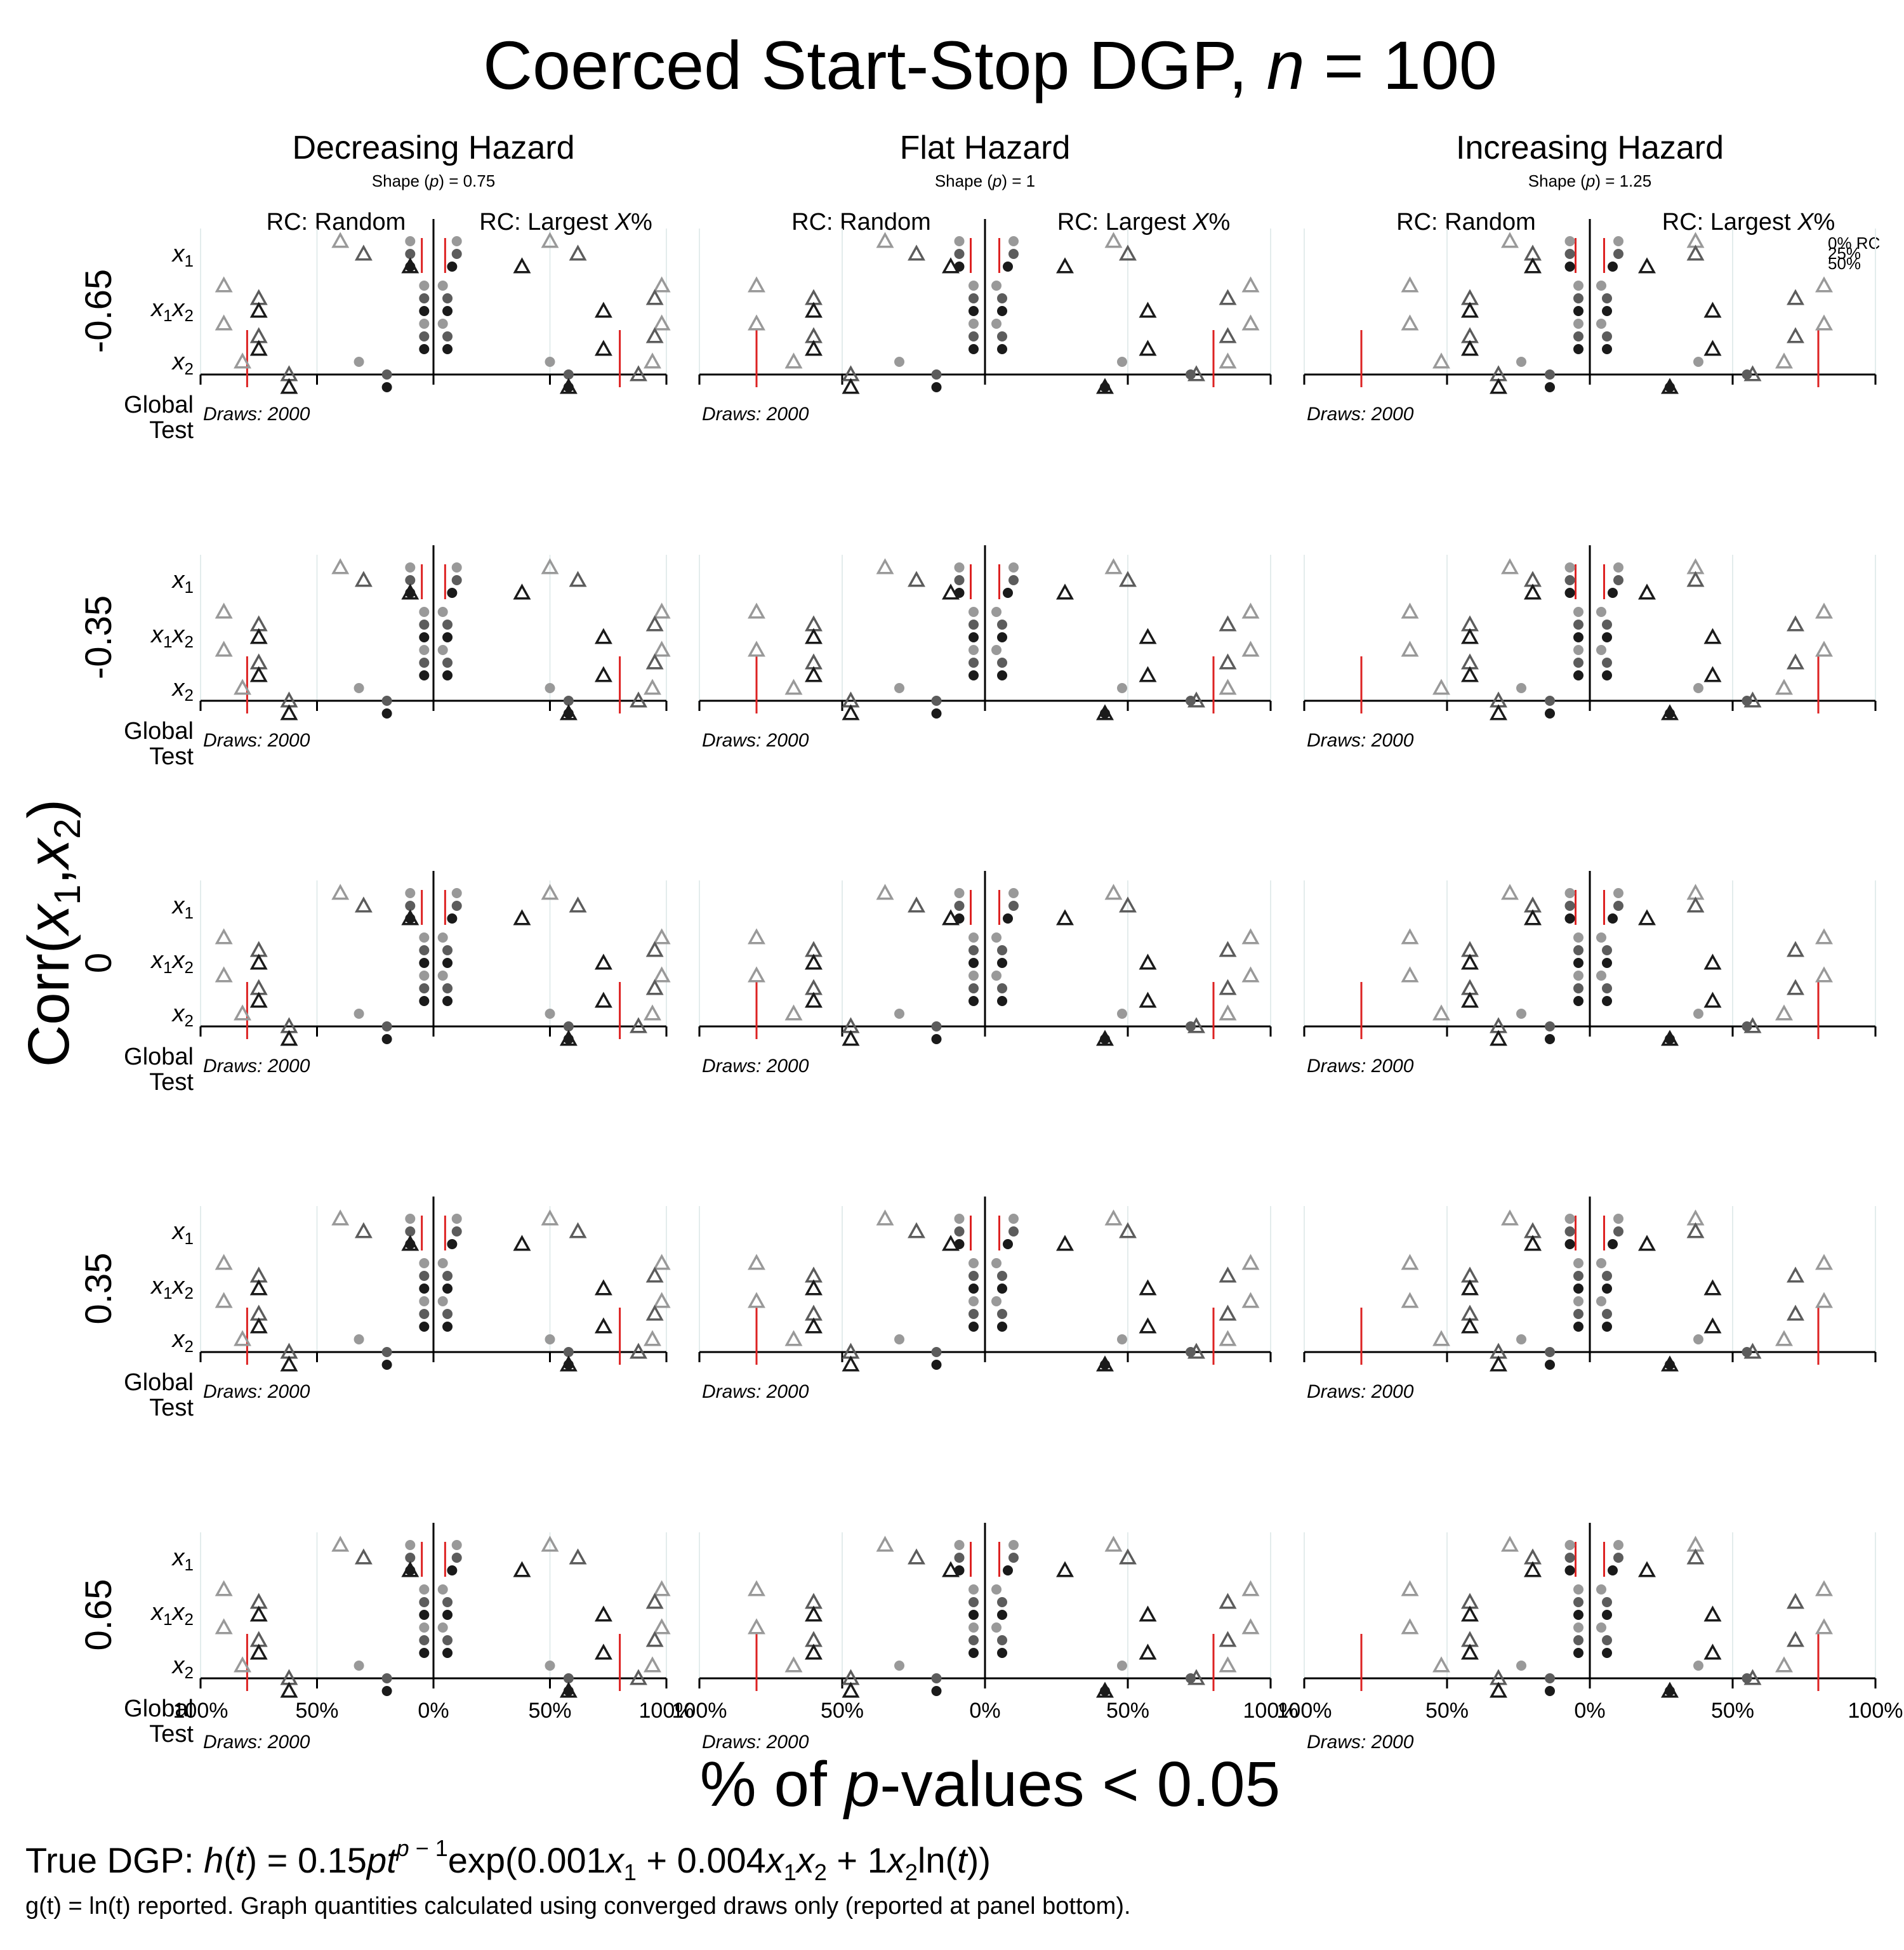 Image resolution: width=1904 pixels, height=1950 pixels. What do you see at coordinates (171, 1082) in the screenshot?
I see `covariate-label-test: Test` at bounding box center [171, 1082].